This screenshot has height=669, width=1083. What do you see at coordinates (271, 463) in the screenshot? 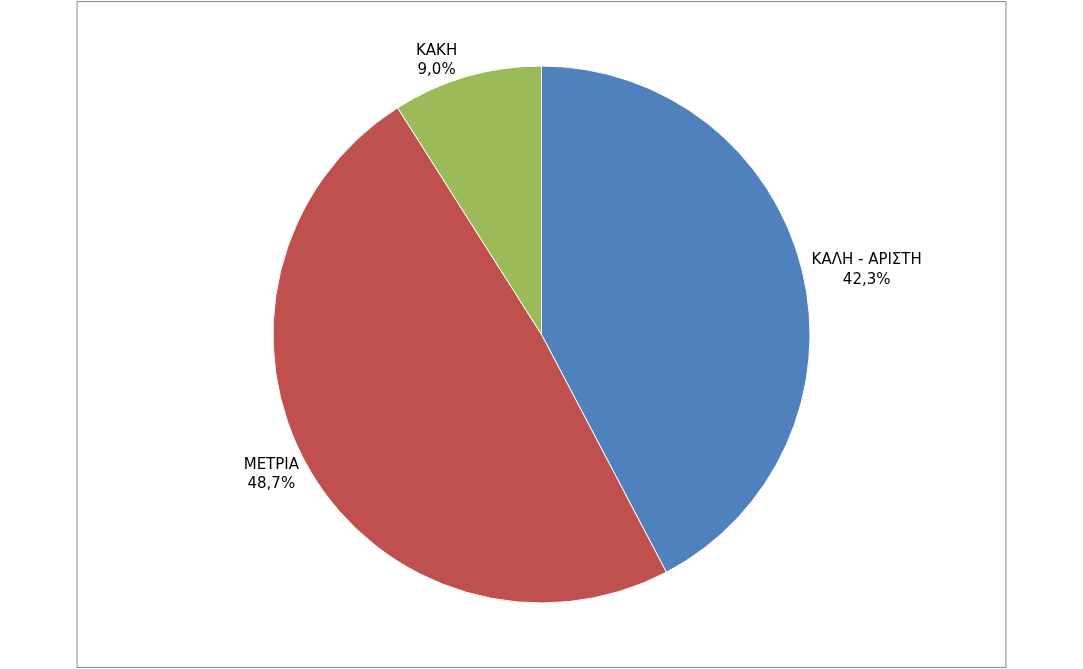
I see `slice-label: ΜΕΤΡΙΑ` at bounding box center [271, 463].